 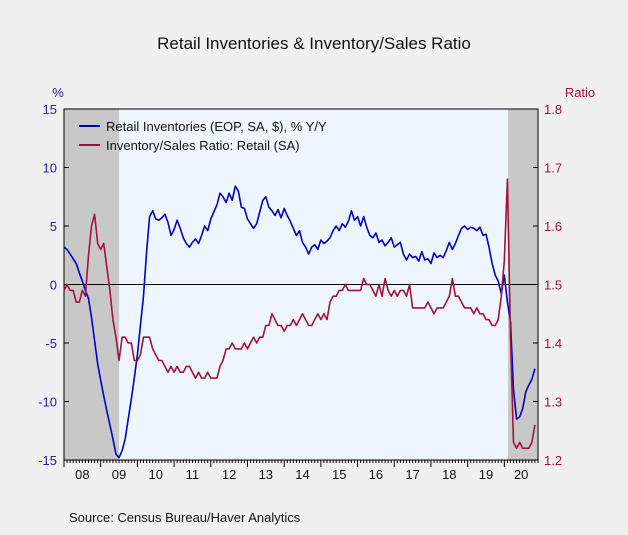 I want to click on x-axis-year-label: 17, so click(x=412, y=474).